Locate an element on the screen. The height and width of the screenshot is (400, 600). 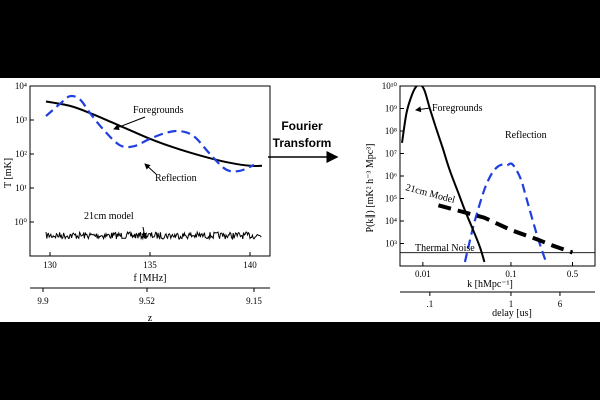
right-foregrounds-pointer is located at coordinates (423, 109).